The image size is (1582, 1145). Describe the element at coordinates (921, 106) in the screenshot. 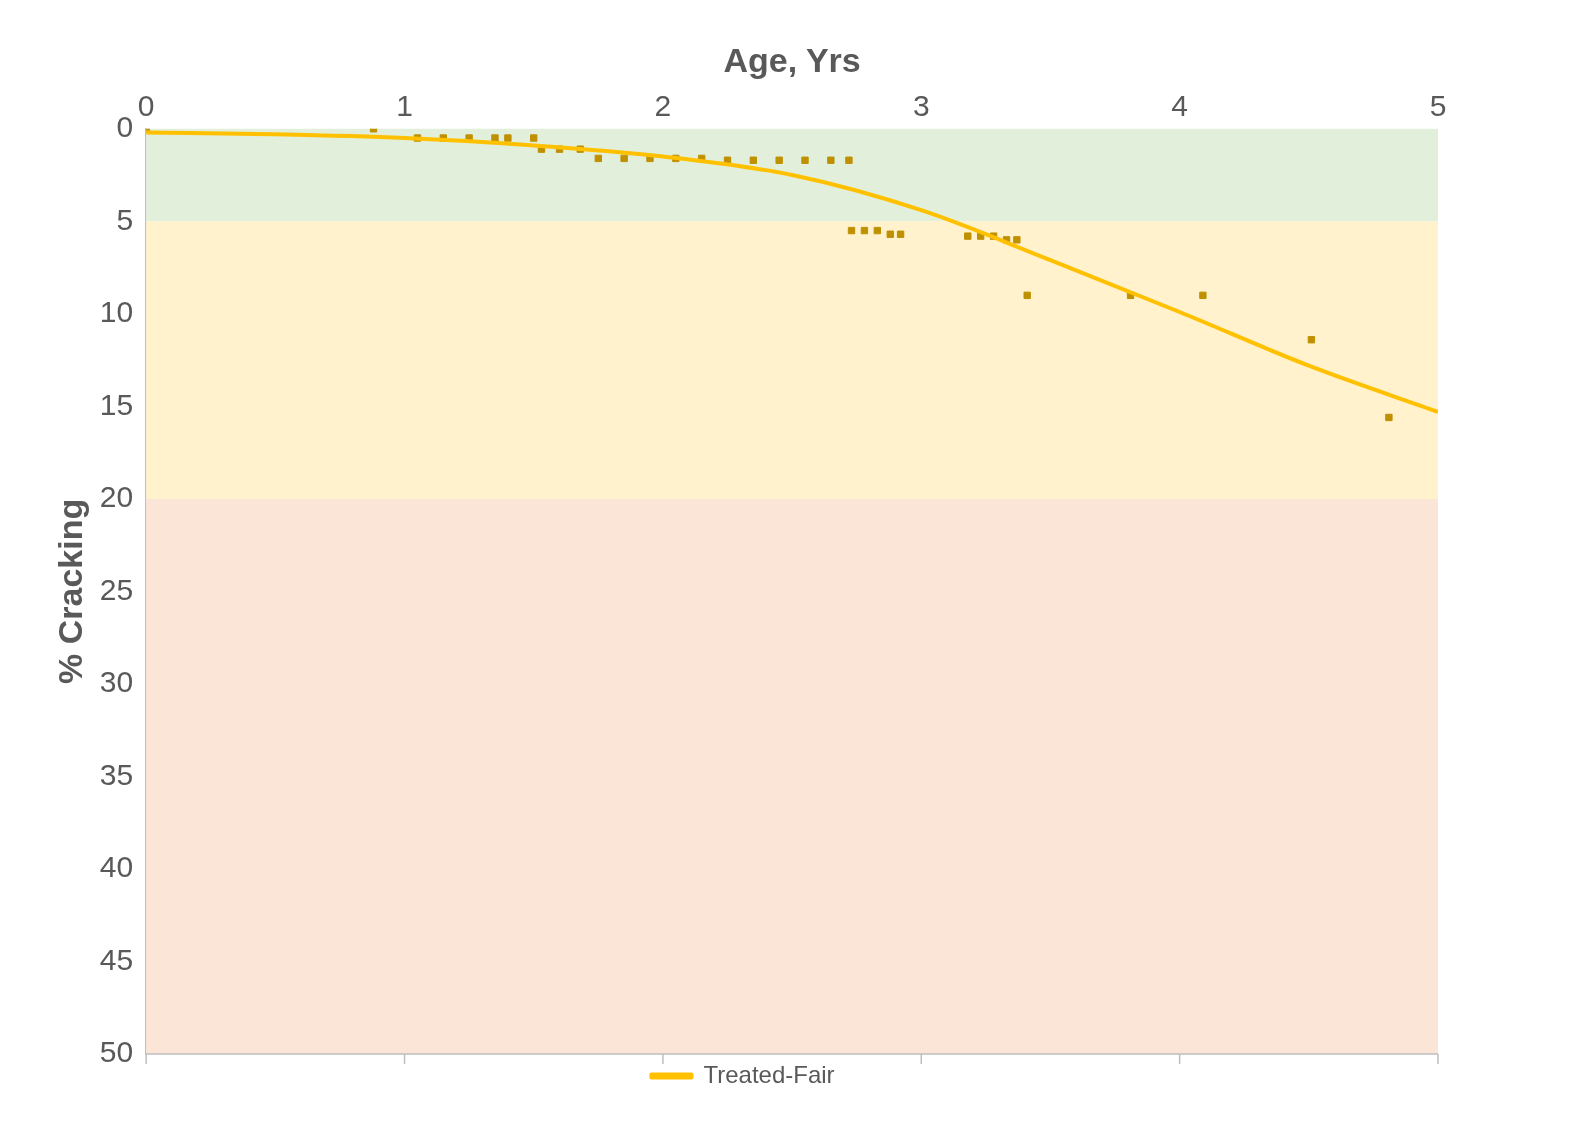

I see `x-tick-label: 3` at that location.